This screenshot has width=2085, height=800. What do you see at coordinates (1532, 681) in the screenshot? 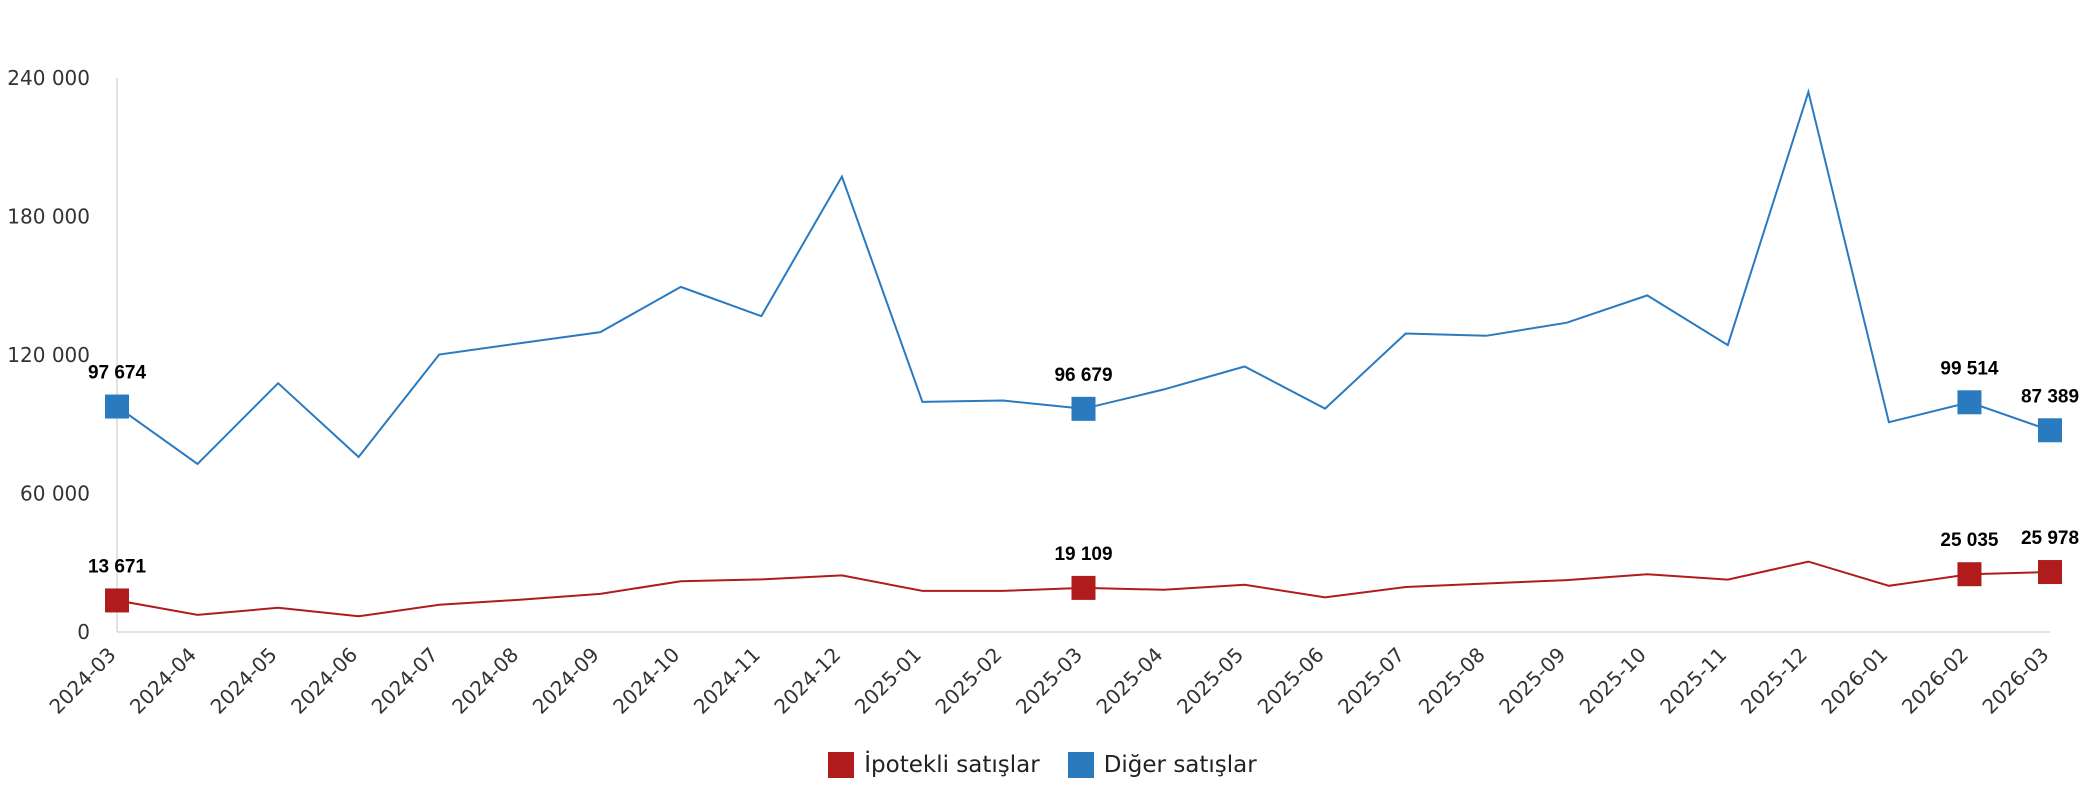
I see `x-tick-label: 2025-09` at bounding box center [1532, 681].